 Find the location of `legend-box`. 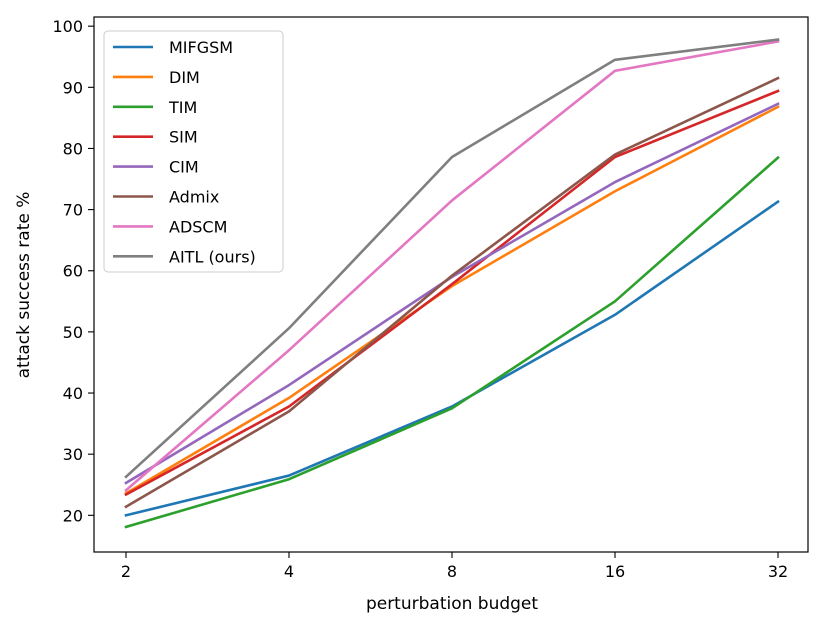

legend-box is located at coordinates (193, 151).